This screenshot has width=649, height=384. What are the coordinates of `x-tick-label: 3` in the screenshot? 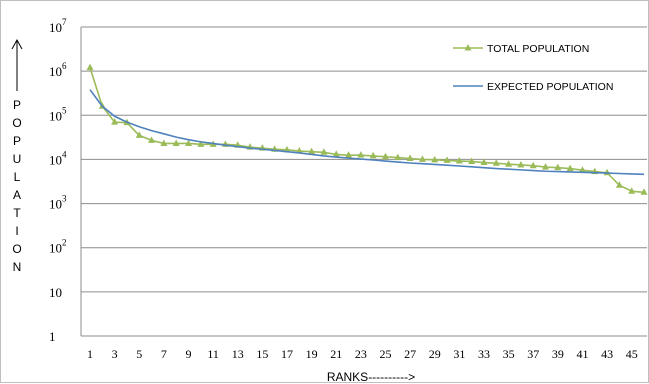 It's located at (115, 354).